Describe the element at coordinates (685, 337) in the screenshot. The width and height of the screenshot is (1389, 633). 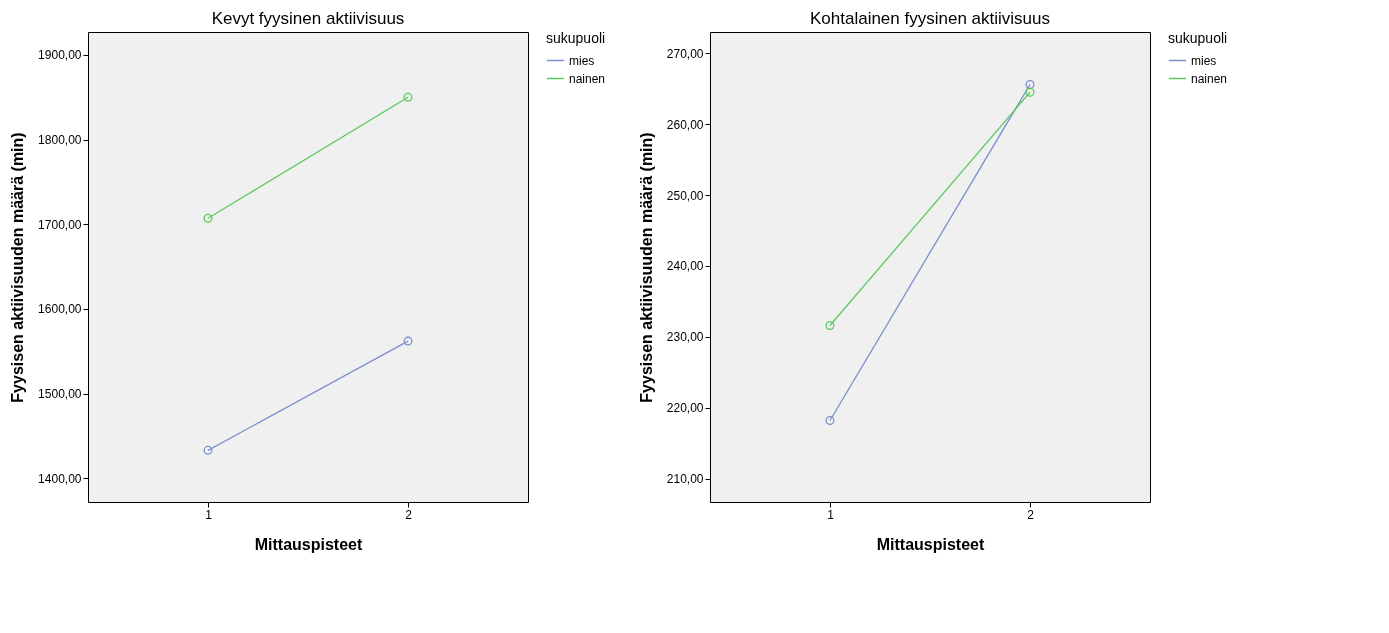
I see `y-tick-label: 230,00` at that location.